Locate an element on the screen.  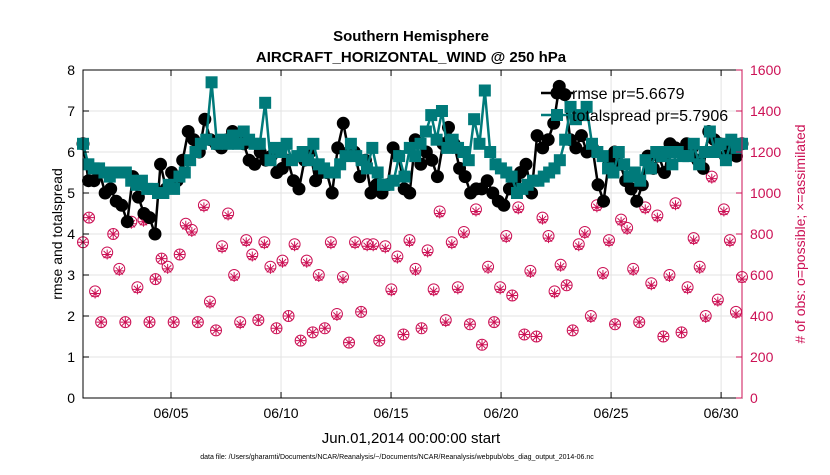
legend-label: rmse pr=5.6679 is located at coordinates (628, 94).